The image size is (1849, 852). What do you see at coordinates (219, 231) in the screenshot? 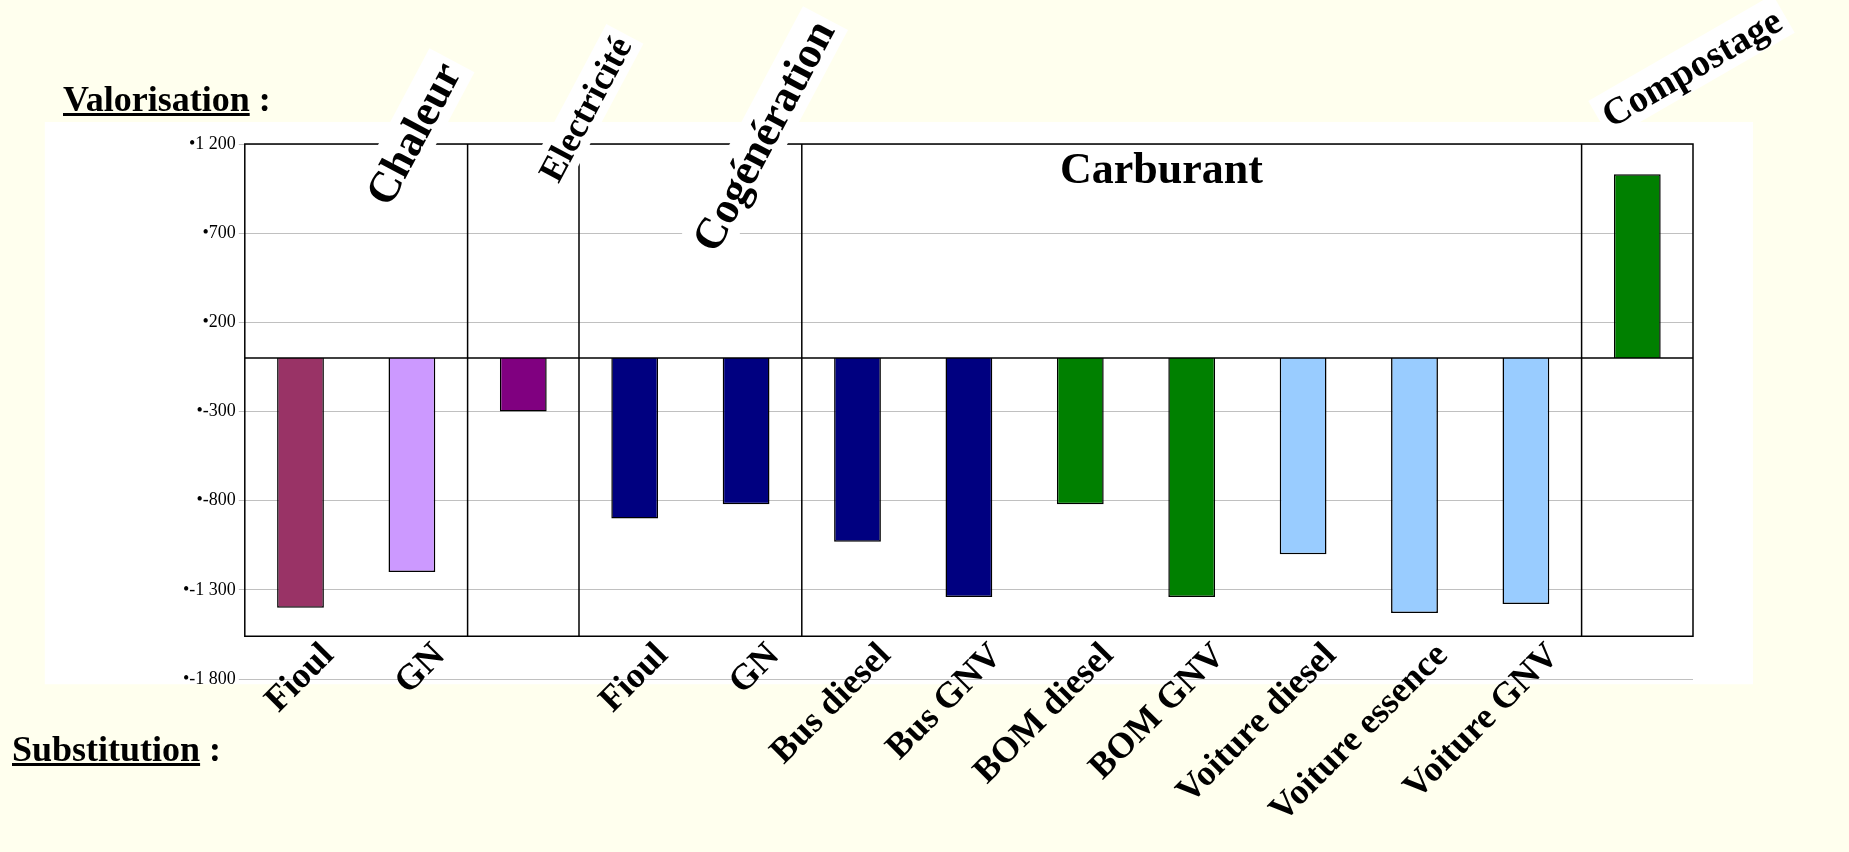
I see `y-tick-label: •700` at bounding box center [219, 231].